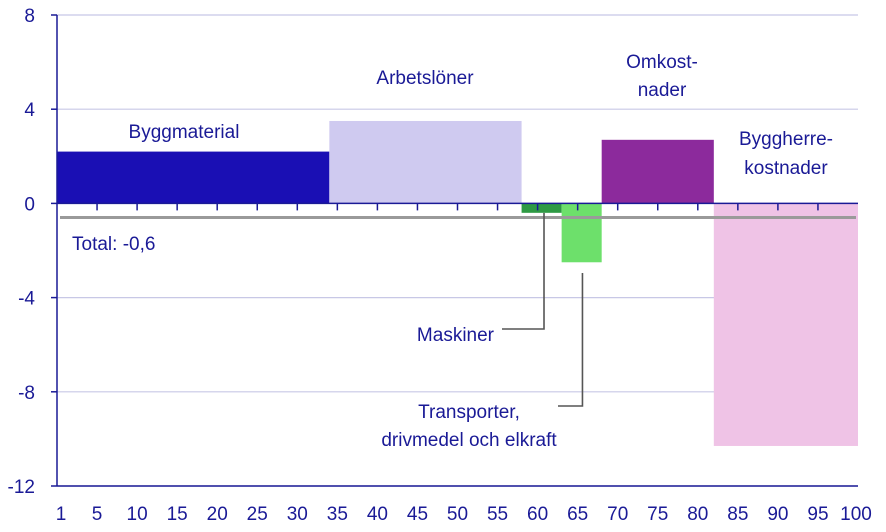  What do you see at coordinates (29, 204) in the screenshot?
I see `y-tick-label: 0` at bounding box center [29, 204].